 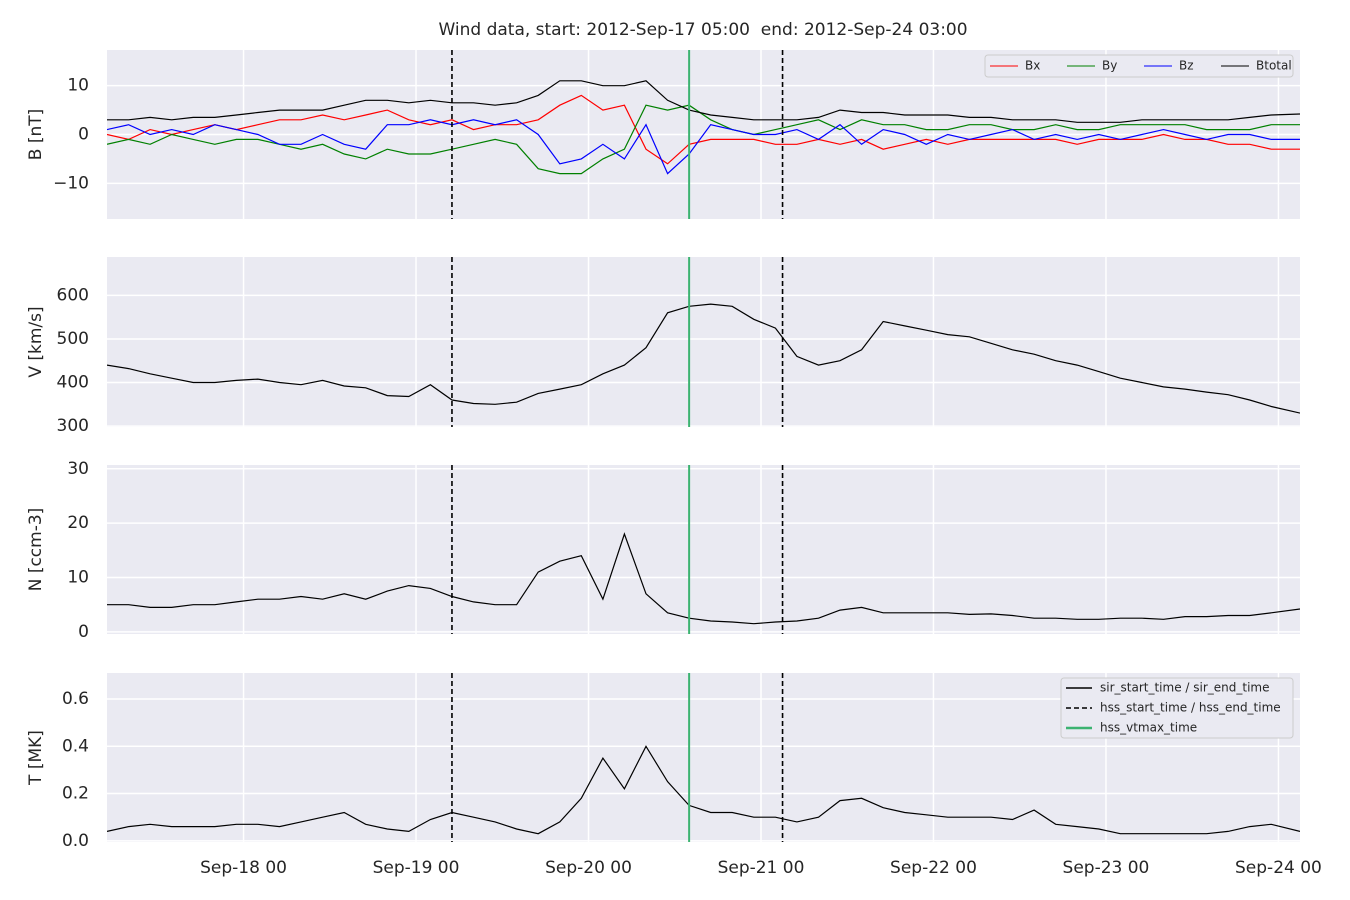 I want to click on y-tick-label: 0.2, so click(x=75, y=794).